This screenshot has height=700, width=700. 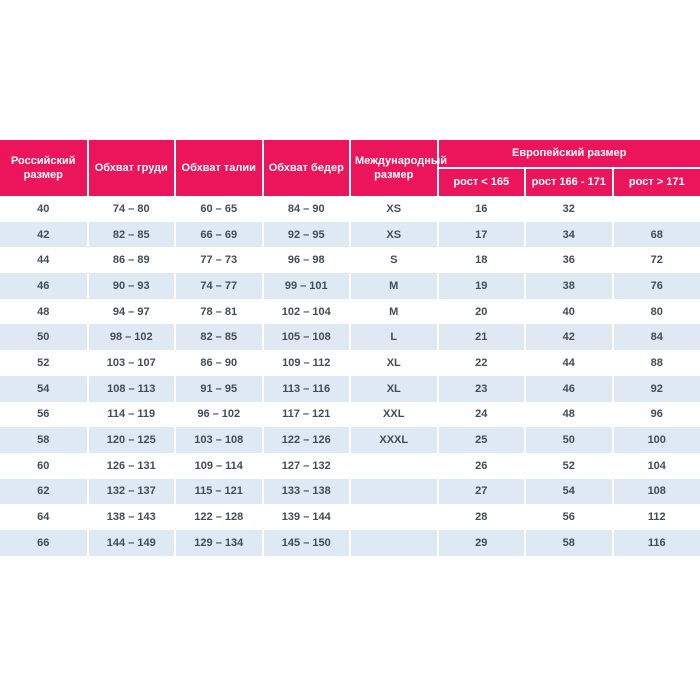 I want to click on table-cell: 115 – 121, so click(x=219, y=491).